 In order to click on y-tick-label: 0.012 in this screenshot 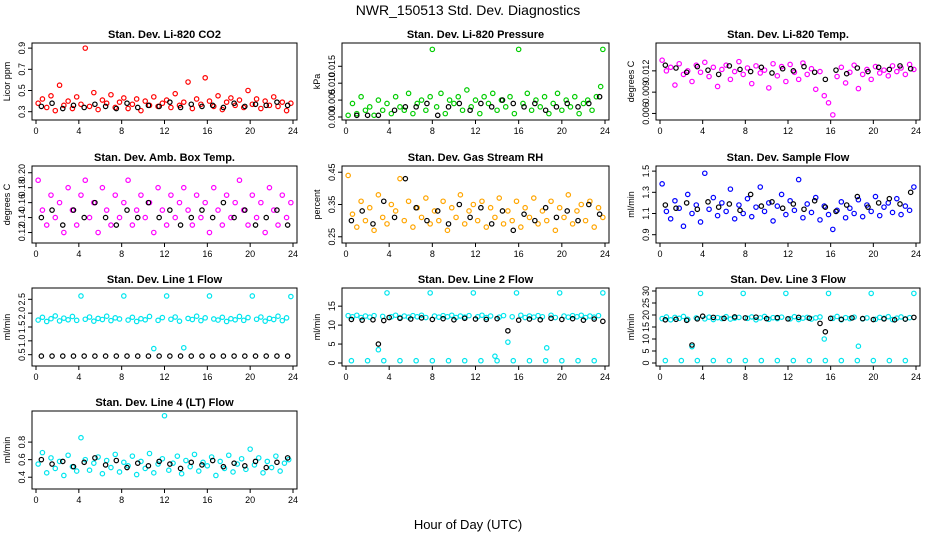, I will do `click(646, 71)`.